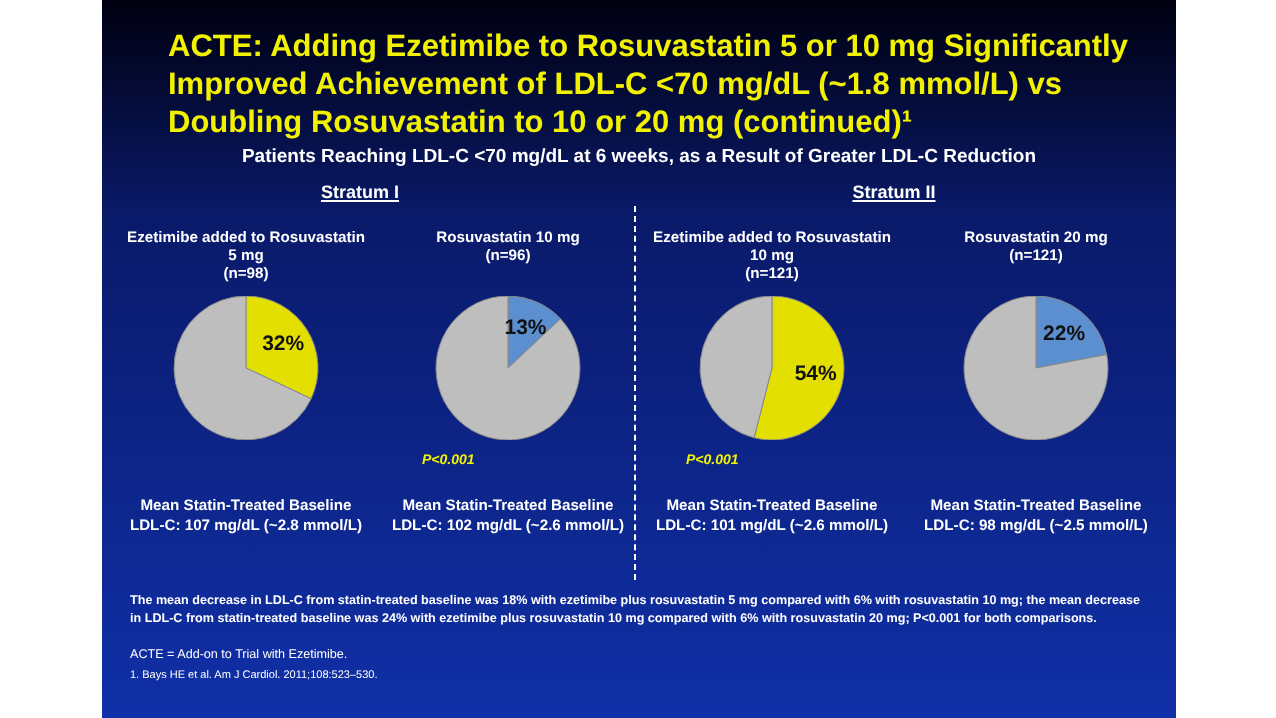 The width and height of the screenshot is (1276, 718). I want to click on text: Stratum II, so click(894, 192).